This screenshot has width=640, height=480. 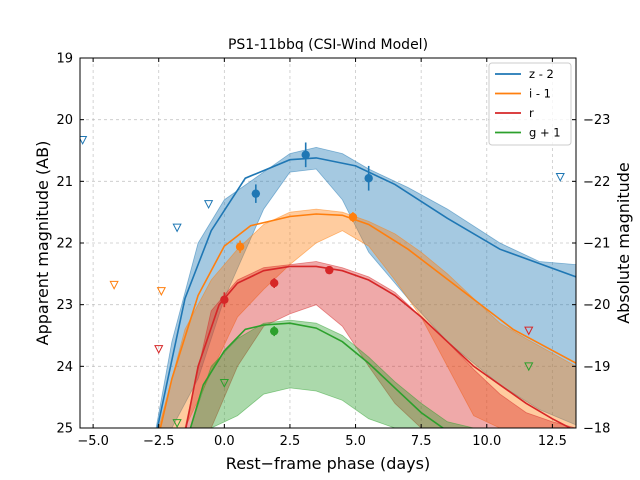 I want to click on x-tick-label: 12.5, so click(x=552, y=441).